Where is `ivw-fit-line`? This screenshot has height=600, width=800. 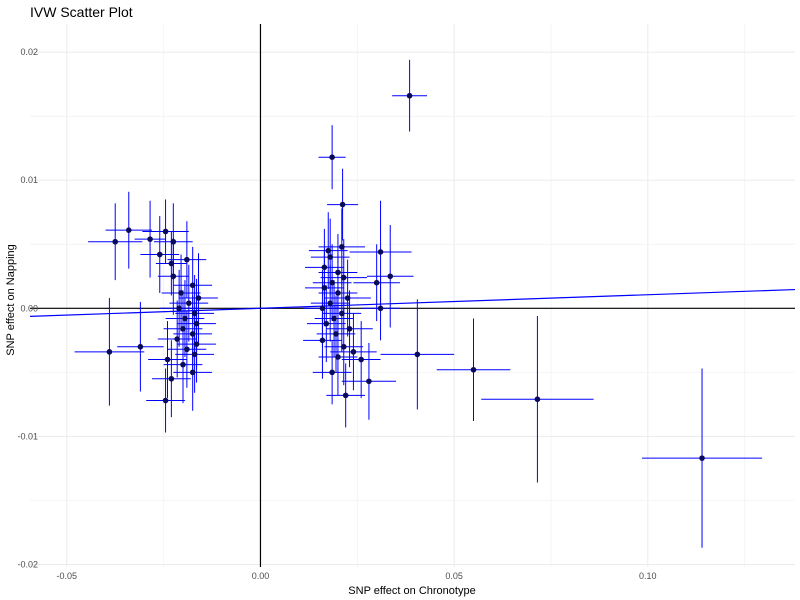 ivw-fit-line is located at coordinates (412, 302).